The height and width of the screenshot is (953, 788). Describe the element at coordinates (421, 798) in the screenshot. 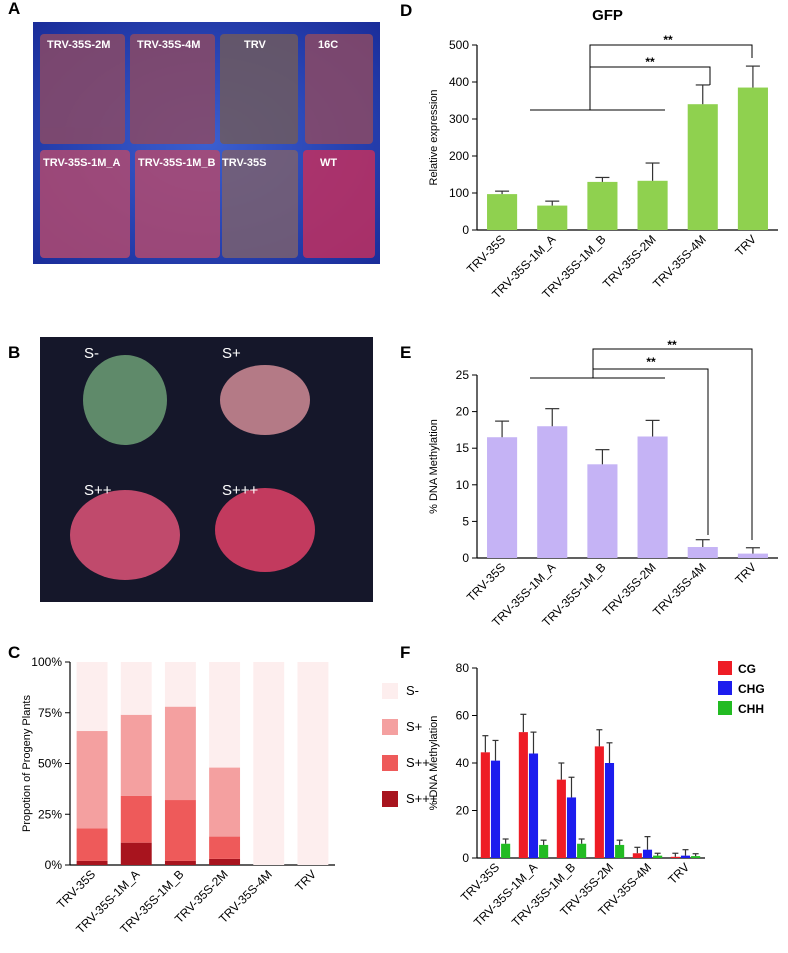

I see `legend-label: S+++` at that location.